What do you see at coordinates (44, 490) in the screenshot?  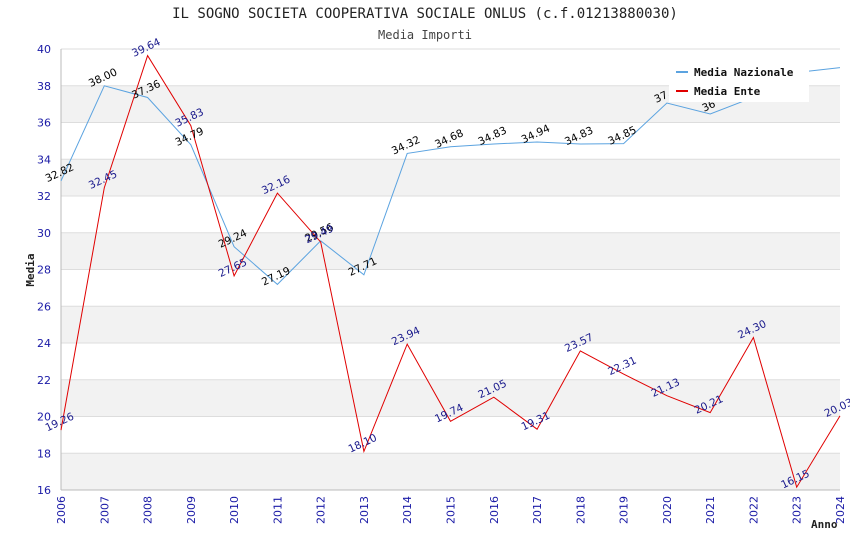 I see `y-tick-label: 16` at bounding box center [44, 490].